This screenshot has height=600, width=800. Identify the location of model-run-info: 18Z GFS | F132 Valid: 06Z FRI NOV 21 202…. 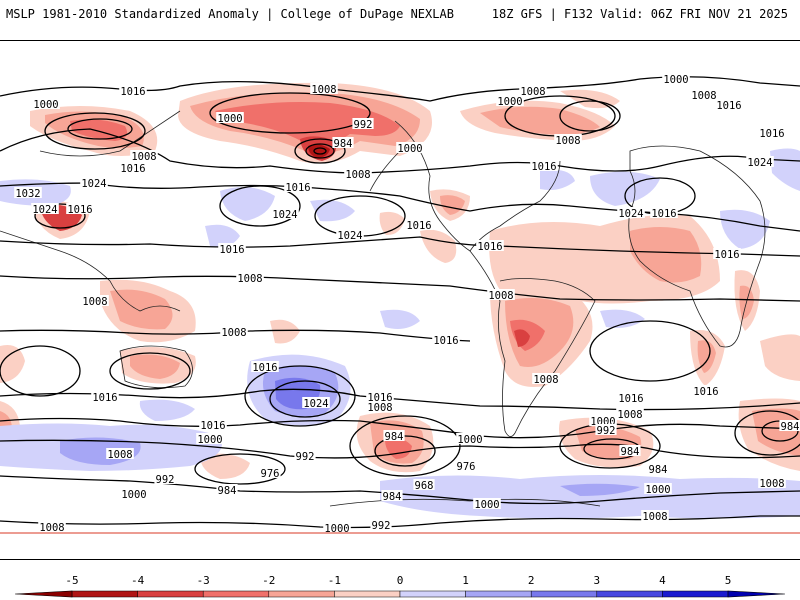
(639, 14).